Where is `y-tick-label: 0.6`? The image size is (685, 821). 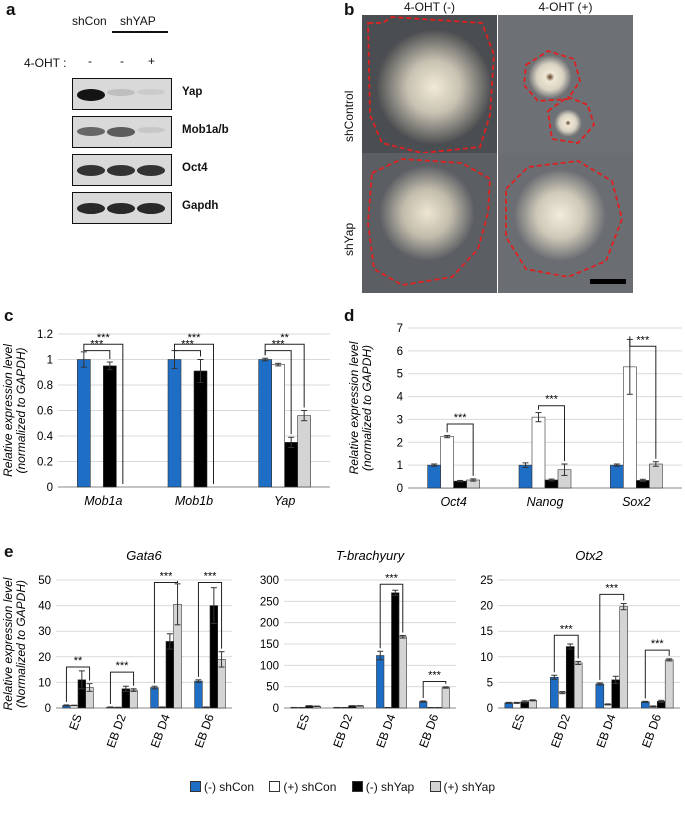 y-tick-label: 0.6 is located at coordinates (45, 412).